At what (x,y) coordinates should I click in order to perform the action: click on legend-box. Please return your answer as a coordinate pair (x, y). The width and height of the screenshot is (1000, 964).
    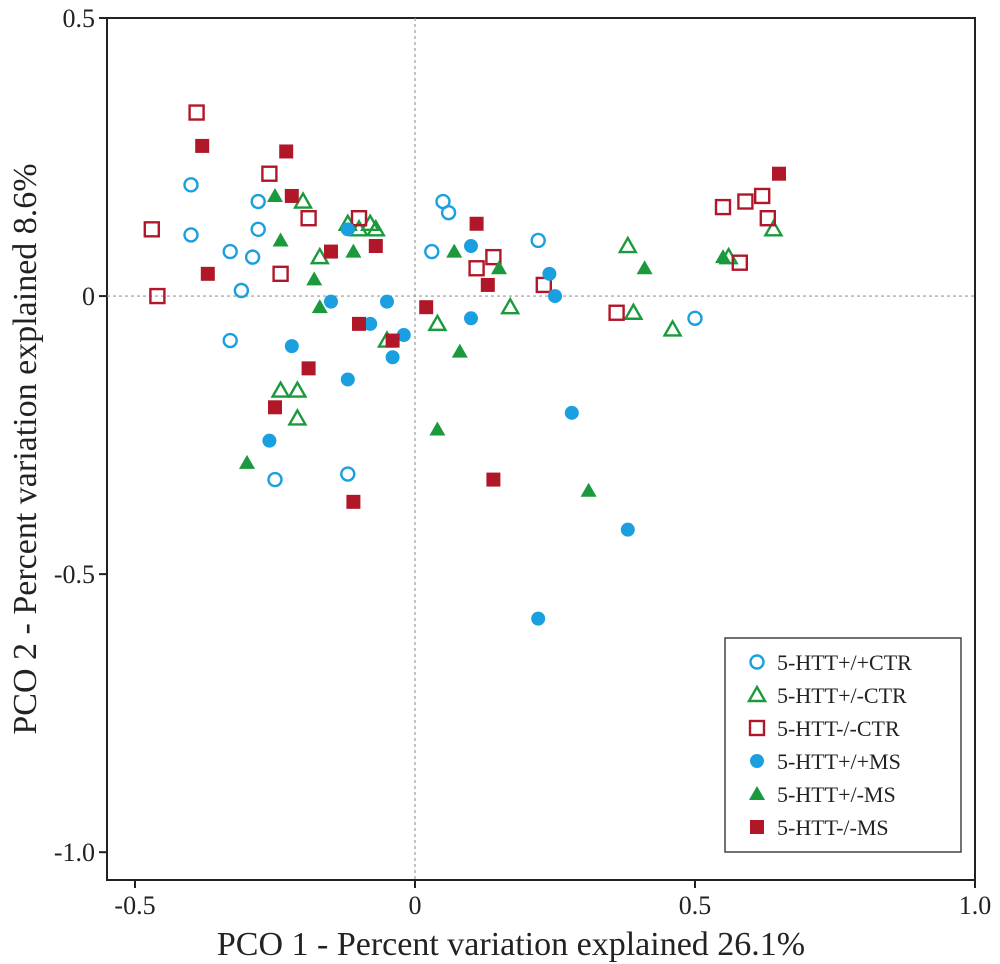
    Looking at the image, I should click on (843, 745).